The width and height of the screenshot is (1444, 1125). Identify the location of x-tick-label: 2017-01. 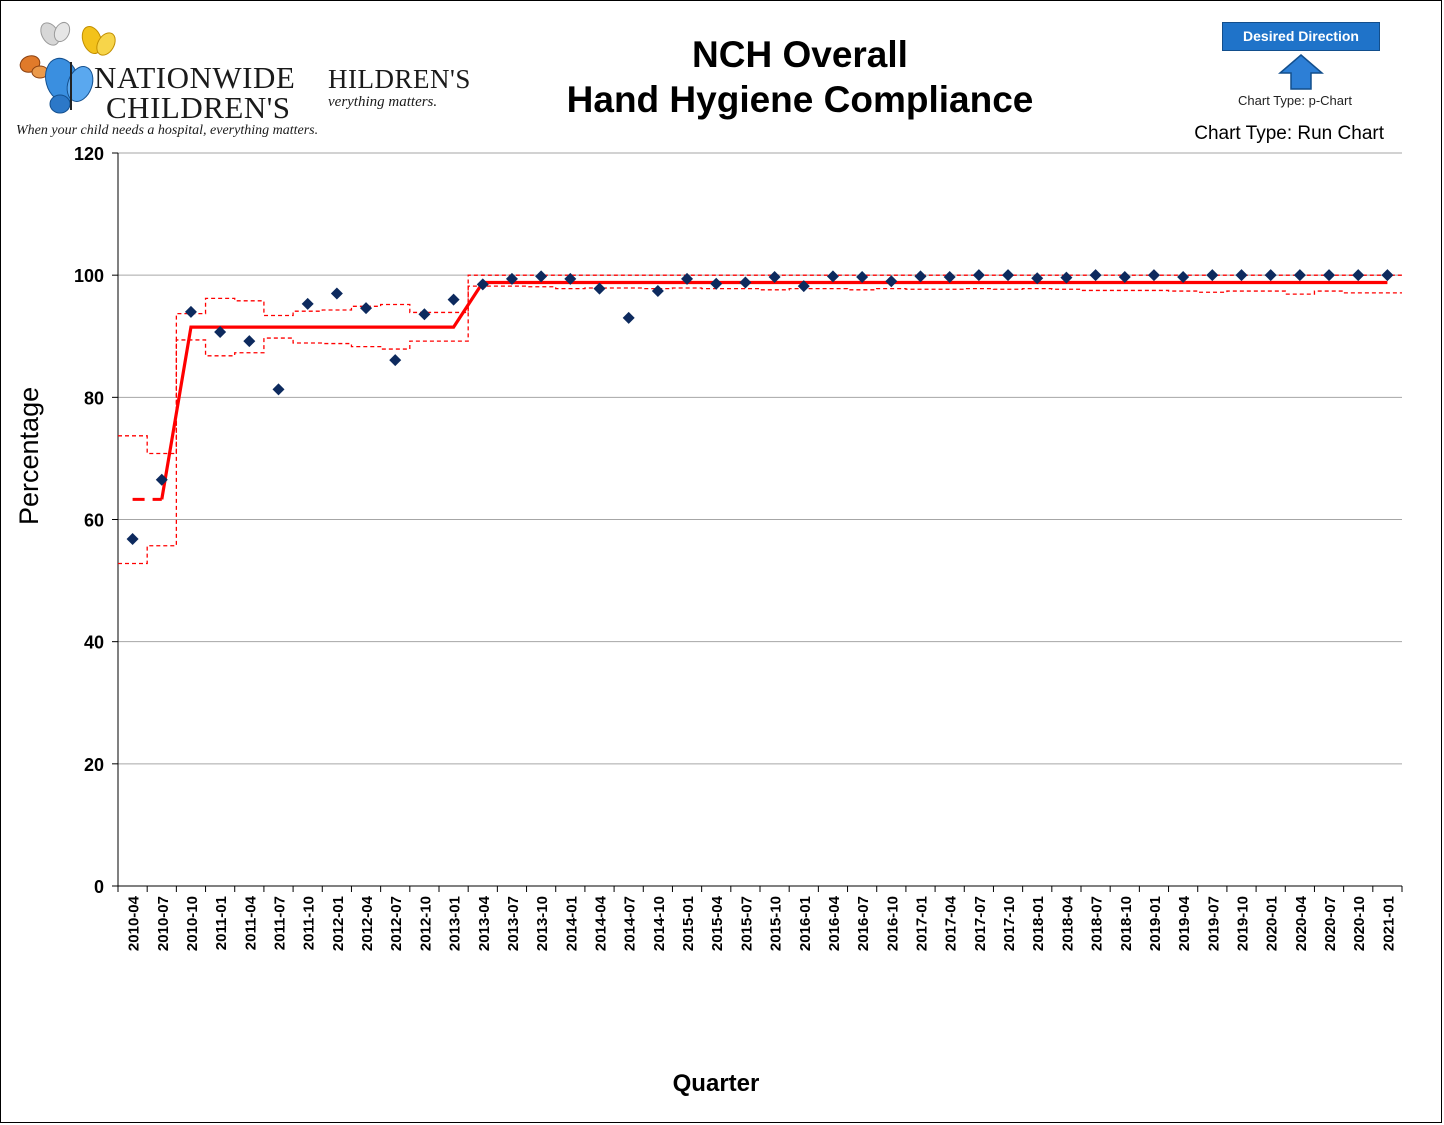
(922, 923).